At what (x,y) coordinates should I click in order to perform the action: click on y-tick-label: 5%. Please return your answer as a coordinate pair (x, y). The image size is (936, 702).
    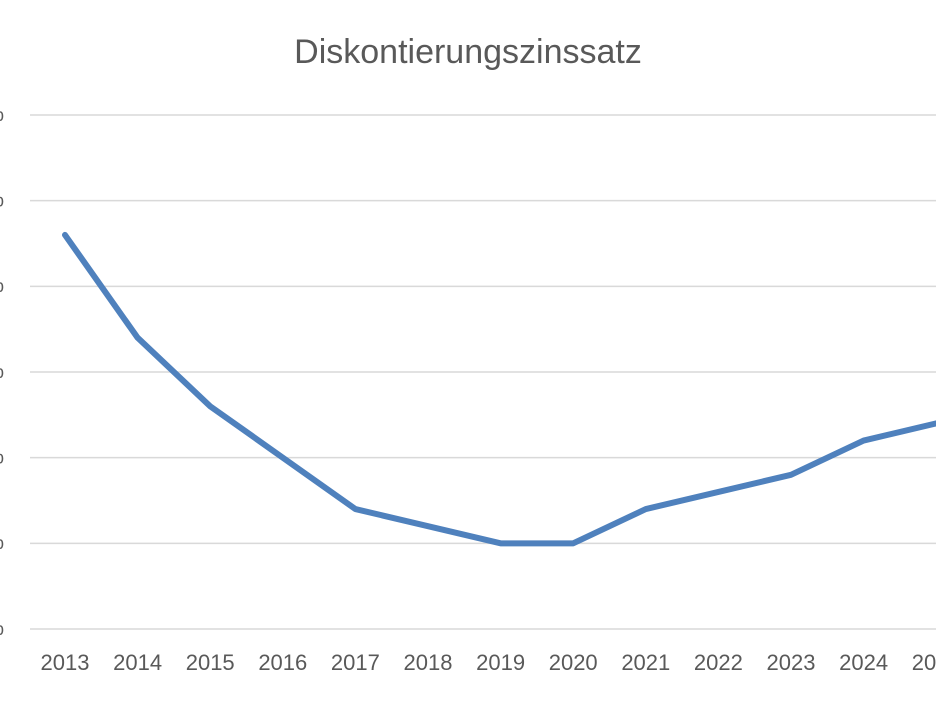
    Looking at the image, I should click on (2, 198).